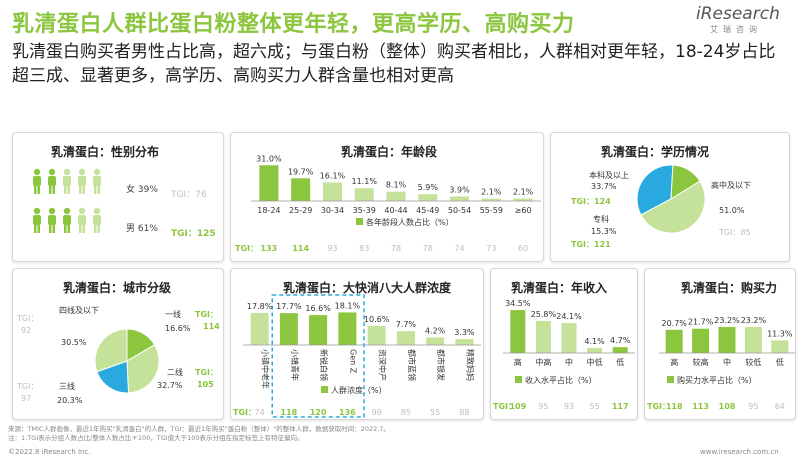 Image resolution: width=799 pixels, height=462 pixels. I want to click on slice-tgi: TGI：124, so click(591, 201).